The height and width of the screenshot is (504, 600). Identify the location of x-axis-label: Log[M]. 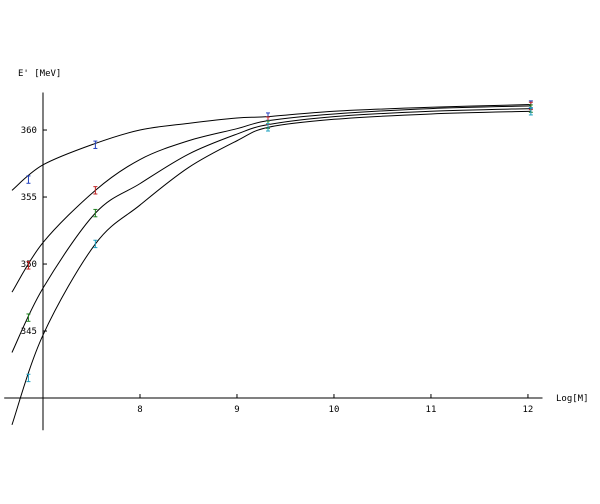
(572, 399).